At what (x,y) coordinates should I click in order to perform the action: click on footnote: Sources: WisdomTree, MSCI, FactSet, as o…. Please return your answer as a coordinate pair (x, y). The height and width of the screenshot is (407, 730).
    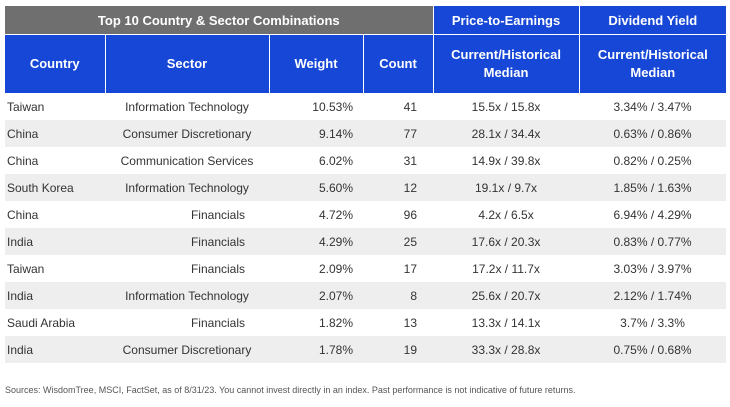
    Looking at the image, I should click on (290, 390).